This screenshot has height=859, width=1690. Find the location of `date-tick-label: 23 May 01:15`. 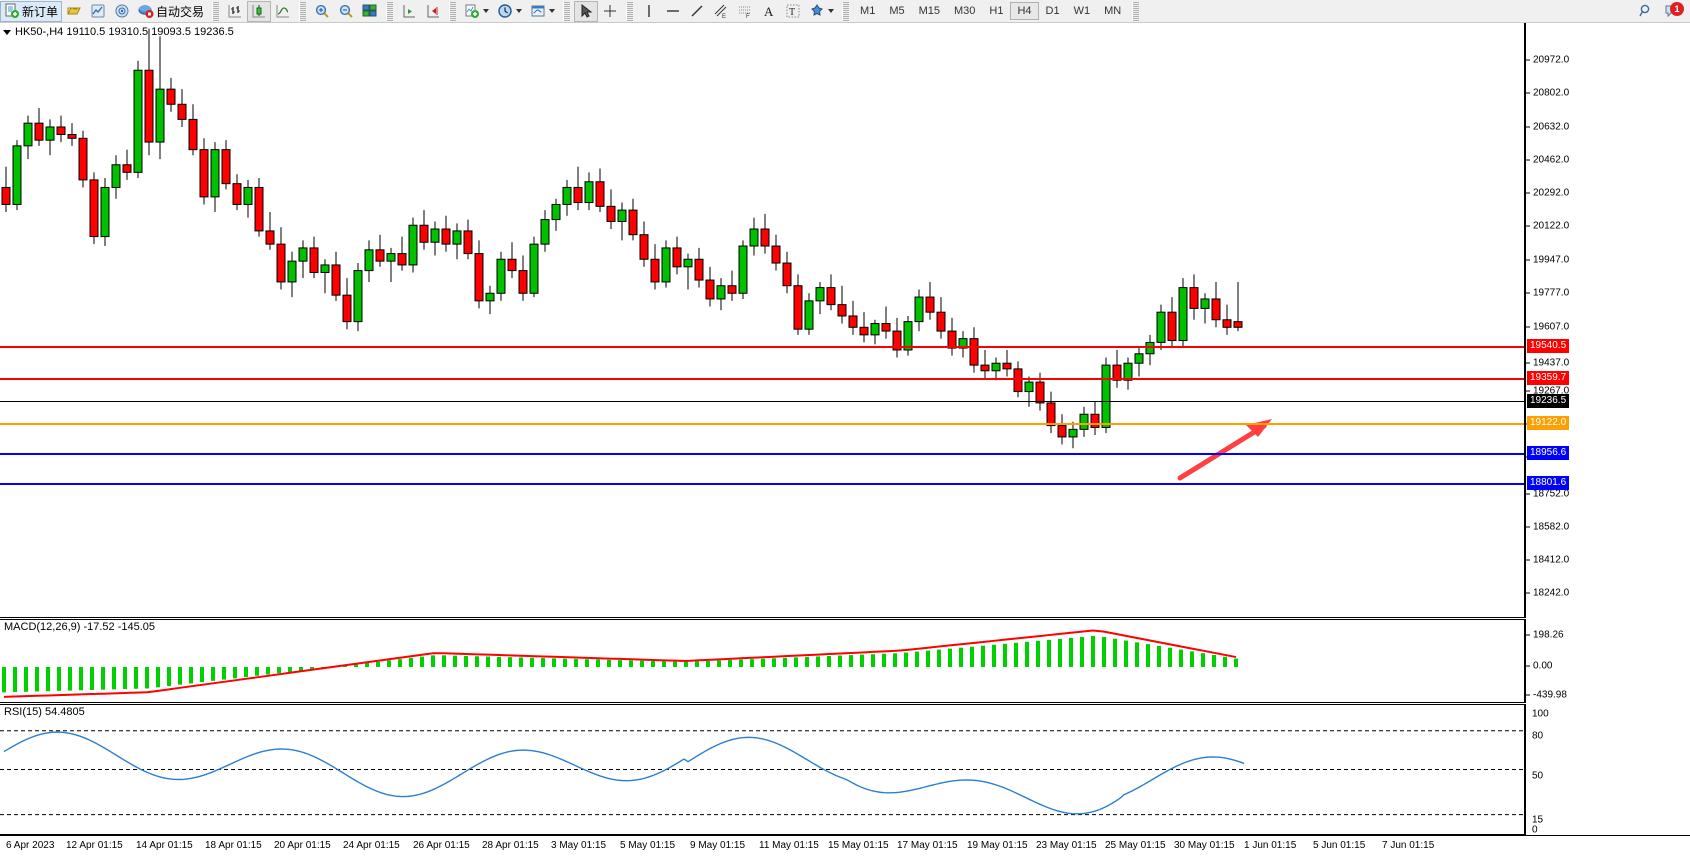

date-tick-label: 23 May 01:15 is located at coordinates (1066, 845).